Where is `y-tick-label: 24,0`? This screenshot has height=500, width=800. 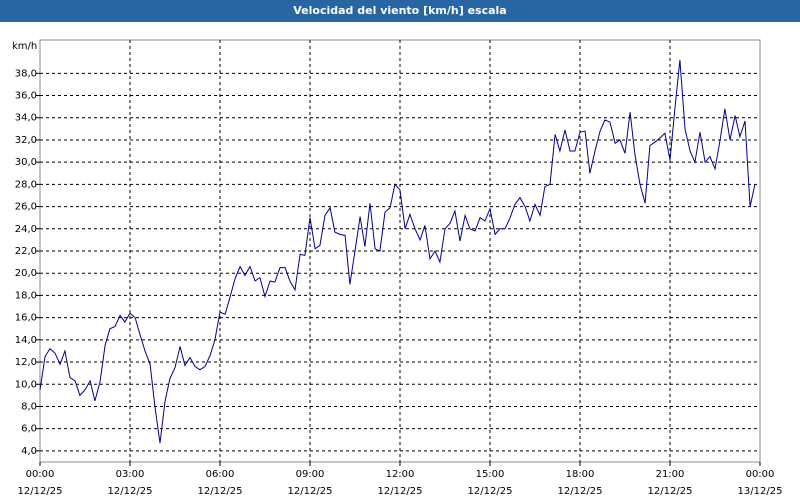
y-tick-label: 24,0 is located at coordinates (26, 229).